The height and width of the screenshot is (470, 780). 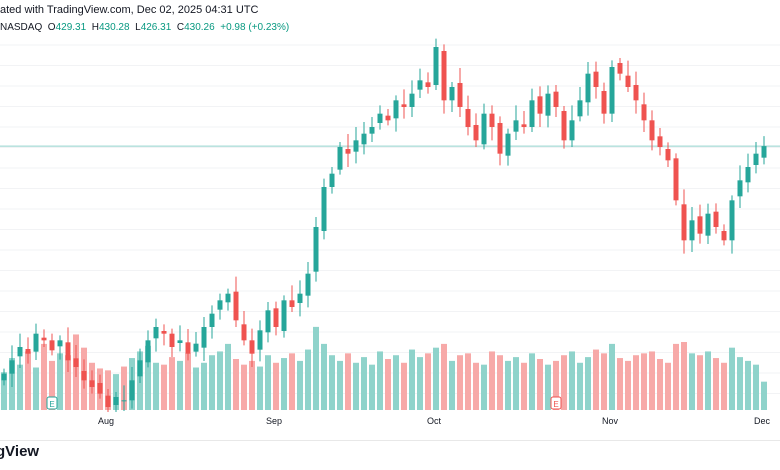 I want to click on time-axis-tick: Oct, so click(x=434, y=421).